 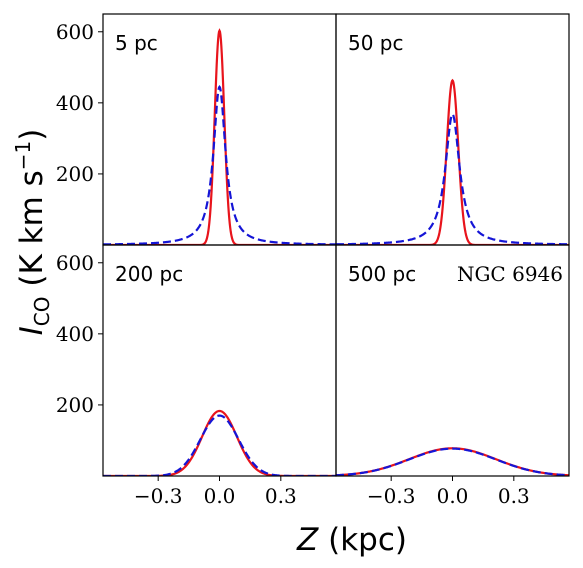 I want to click on panel-2-curve-solid, so click(x=452, y=161).